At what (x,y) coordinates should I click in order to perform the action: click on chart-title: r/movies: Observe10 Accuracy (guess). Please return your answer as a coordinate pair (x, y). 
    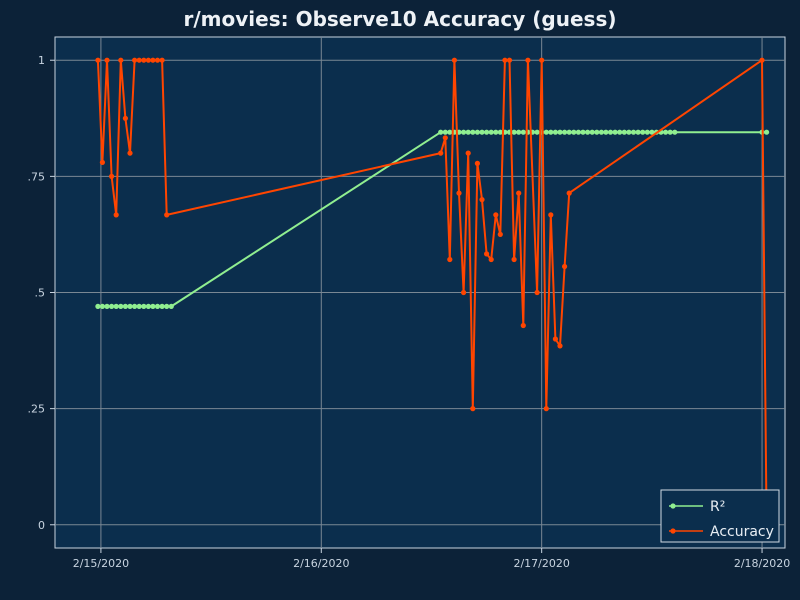
    Looking at the image, I should click on (400, 19).